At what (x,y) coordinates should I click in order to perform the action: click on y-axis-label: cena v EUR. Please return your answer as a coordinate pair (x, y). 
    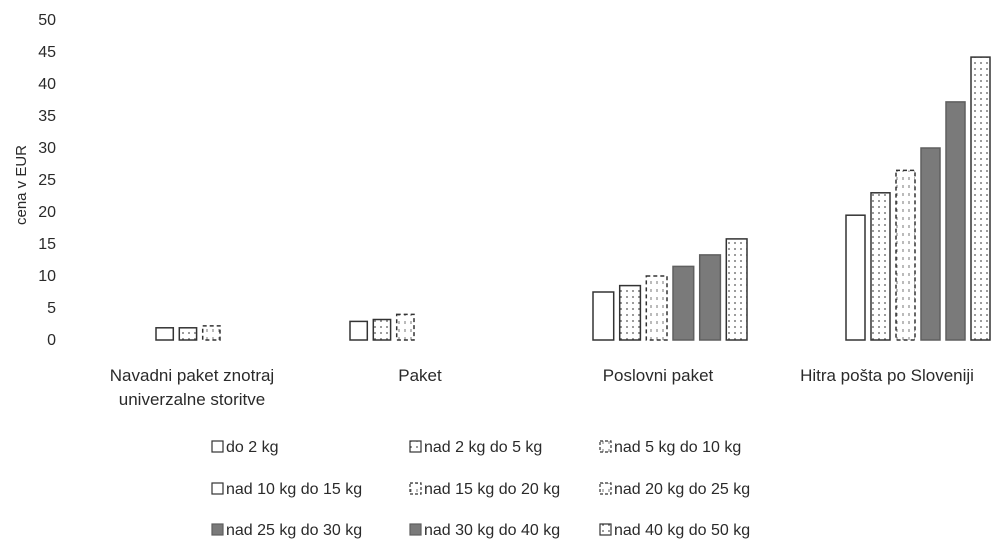
    Looking at the image, I should click on (21, 185).